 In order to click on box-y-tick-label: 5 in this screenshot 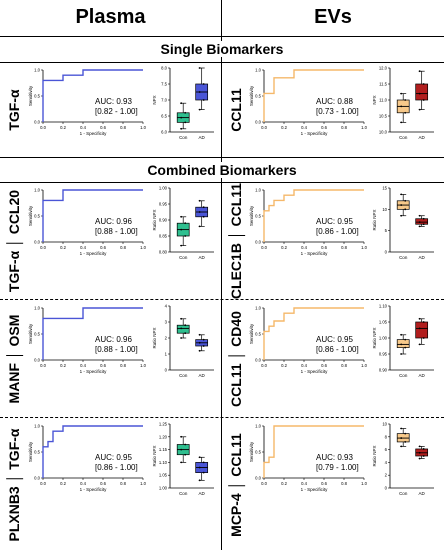, I will do `click(386, 230)`.